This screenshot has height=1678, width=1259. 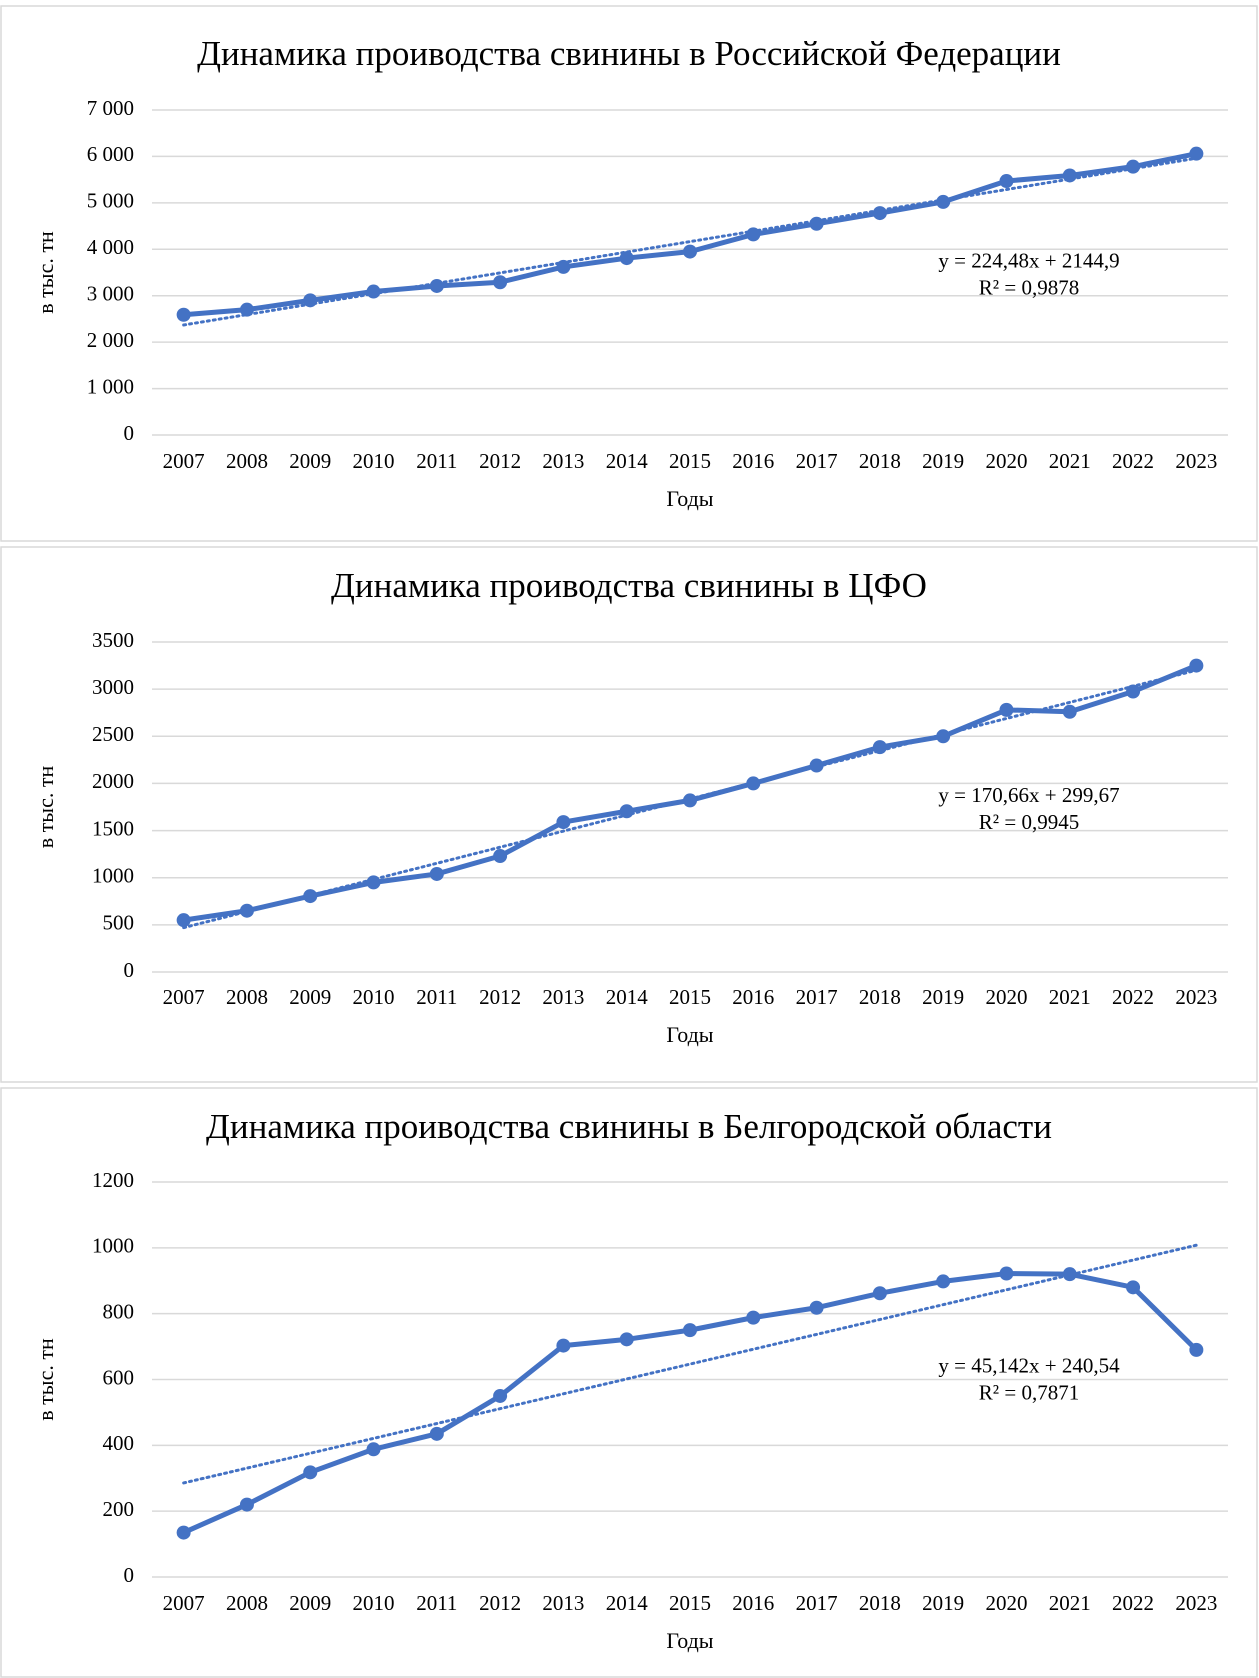 What do you see at coordinates (1028, 261) in the screenshot?
I see `trendline-equation: y = 224,48x + 2144,9` at bounding box center [1028, 261].